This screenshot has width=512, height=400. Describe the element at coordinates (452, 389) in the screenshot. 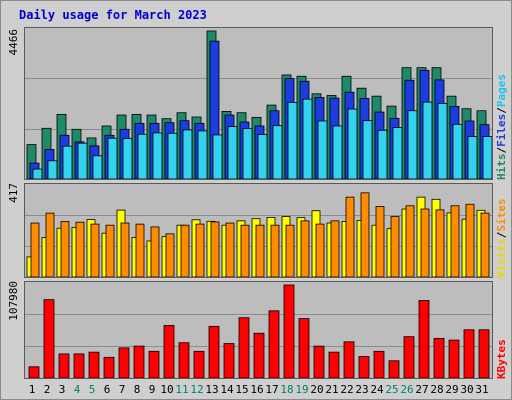

I see `x-tick-label: 29` at that location.